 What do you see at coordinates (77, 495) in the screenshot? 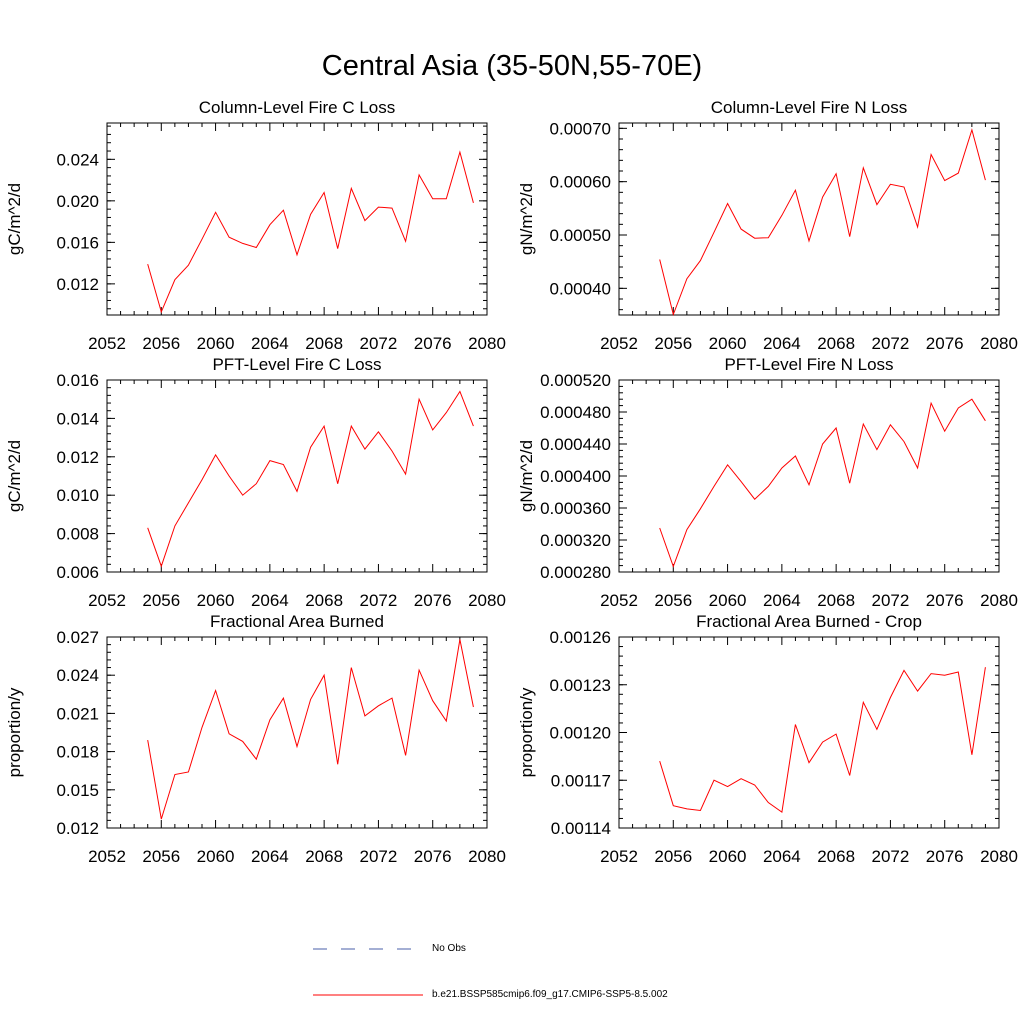
I see `y-tick-label: 0.010` at bounding box center [77, 495].